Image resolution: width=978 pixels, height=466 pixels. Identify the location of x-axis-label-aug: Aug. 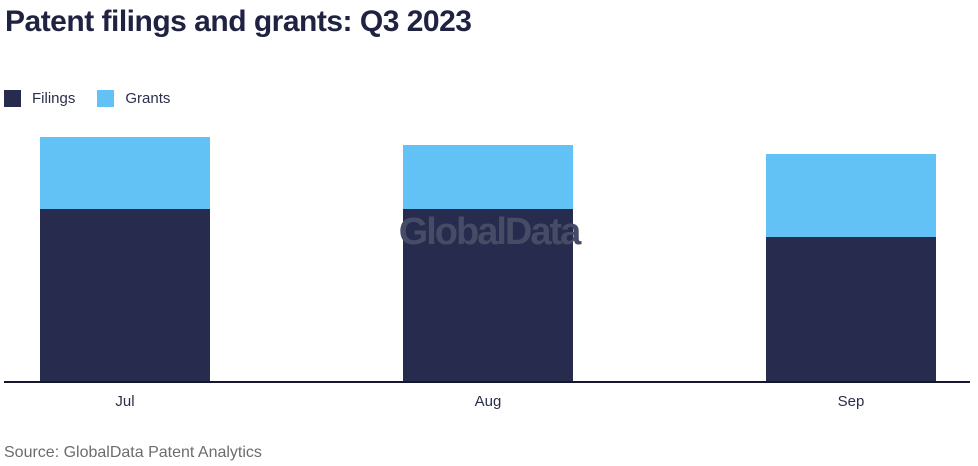
(488, 401).